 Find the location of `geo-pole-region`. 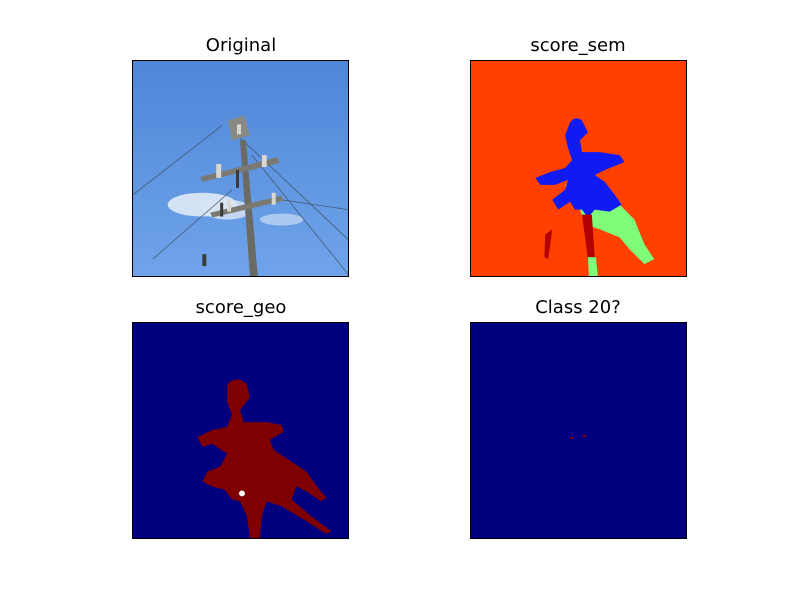

geo-pole-region is located at coordinates (264, 458).